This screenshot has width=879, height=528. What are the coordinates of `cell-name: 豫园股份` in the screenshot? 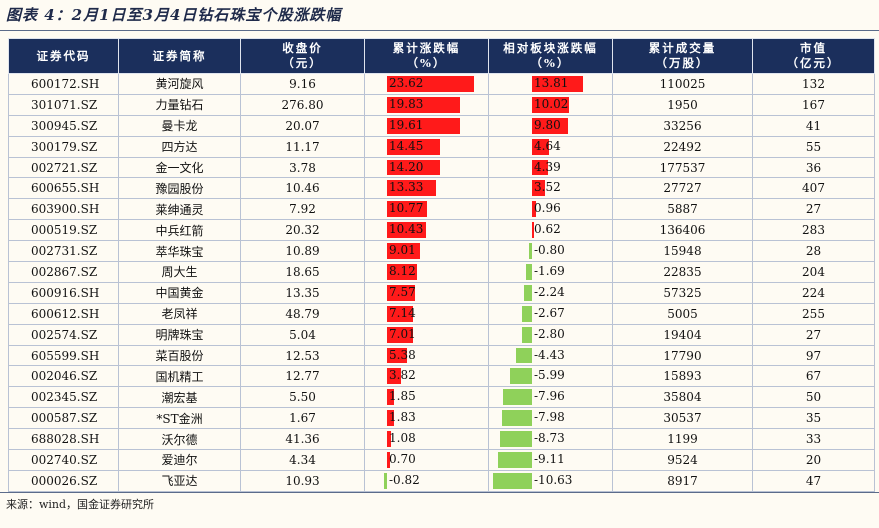 It's located at (179, 188).